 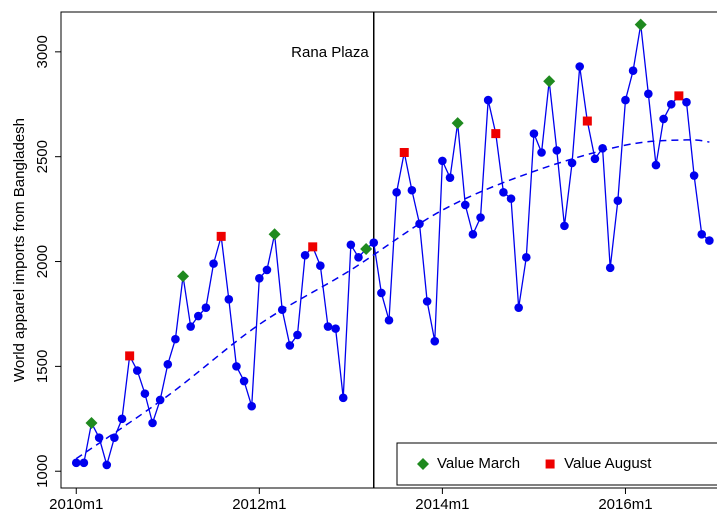 What do you see at coordinates (19, 250) in the screenshot?
I see `y-axis-label: World apparel imports from Bangladesh` at bounding box center [19, 250].